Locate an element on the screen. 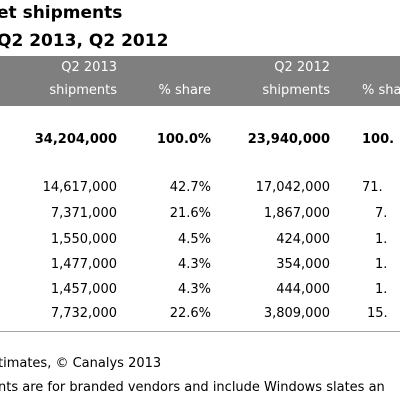  source-footnote: timates, © Canalys 2013 is located at coordinates (81, 363).